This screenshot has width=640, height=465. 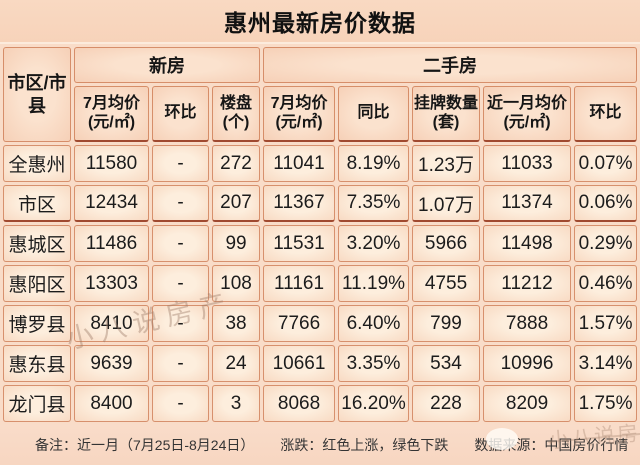 What do you see at coordinates (446, 363) in the screenshot?
I see `cell-value: 534` at bounding box center [446, 363].